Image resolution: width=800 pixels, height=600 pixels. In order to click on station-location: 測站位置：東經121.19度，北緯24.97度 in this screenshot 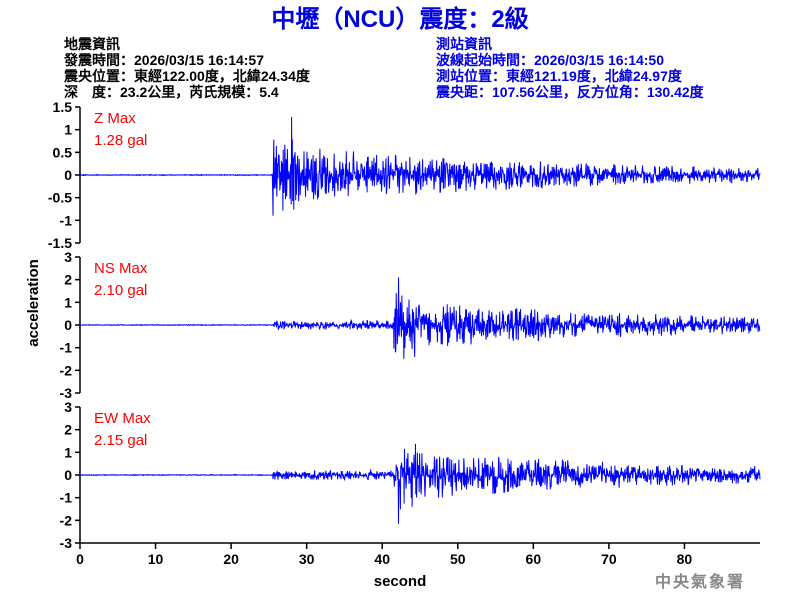, I will do `click(559, 76)`.